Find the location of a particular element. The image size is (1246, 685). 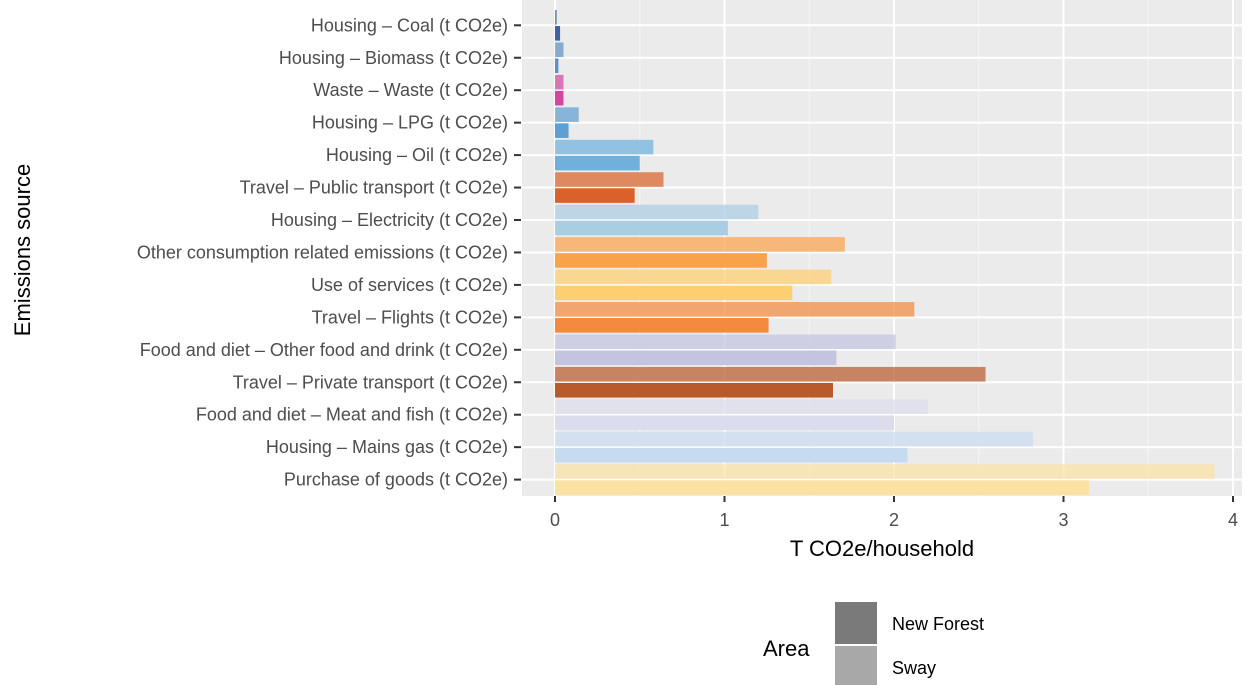

x-tick-label: 3 is located at coordinates (1063, 520).